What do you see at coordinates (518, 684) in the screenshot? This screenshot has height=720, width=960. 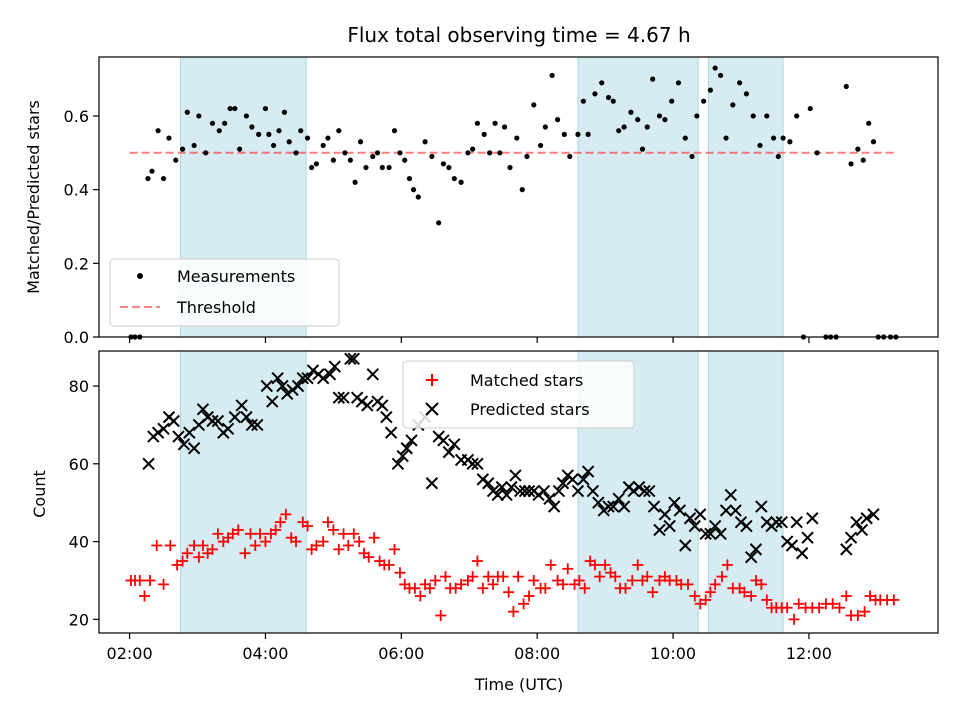 I see `x-axis-label: Time (UTC)` at bounding box center [518, 684].